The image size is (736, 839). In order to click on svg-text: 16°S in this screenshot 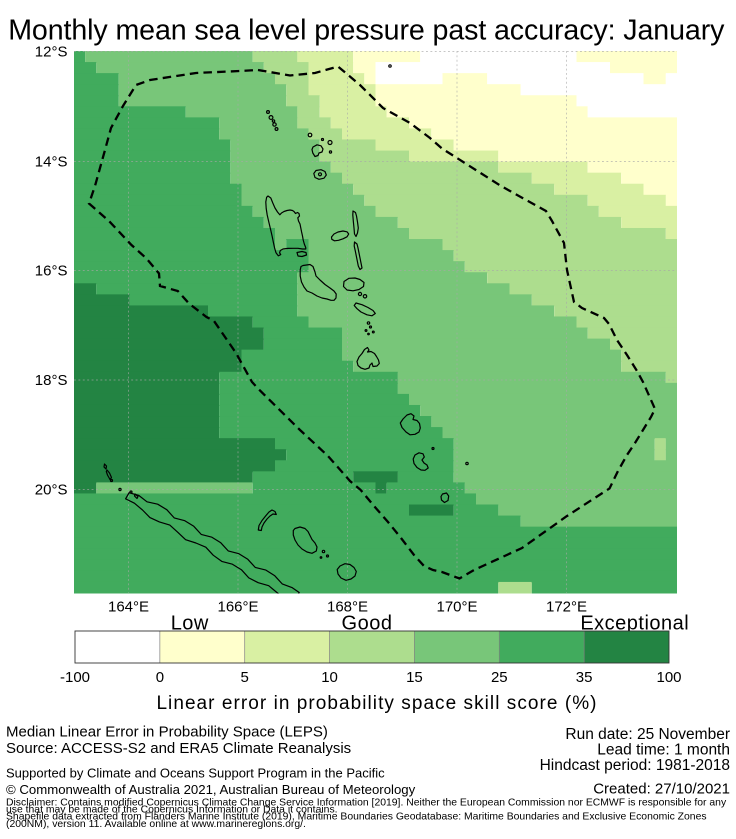, I will do `click(51, 271)`.